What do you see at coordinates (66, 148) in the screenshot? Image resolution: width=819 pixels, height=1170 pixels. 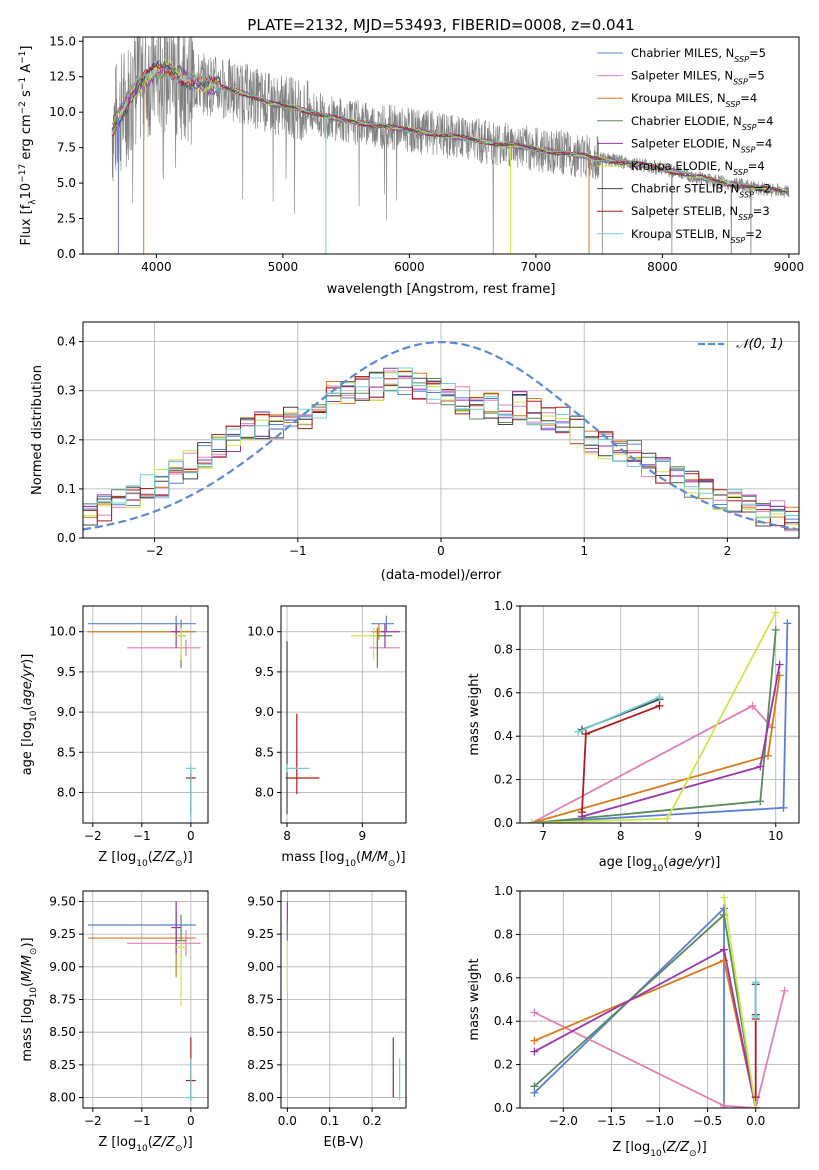 I see `y-tick-label: 7.5` at bounding box center [66, 148].